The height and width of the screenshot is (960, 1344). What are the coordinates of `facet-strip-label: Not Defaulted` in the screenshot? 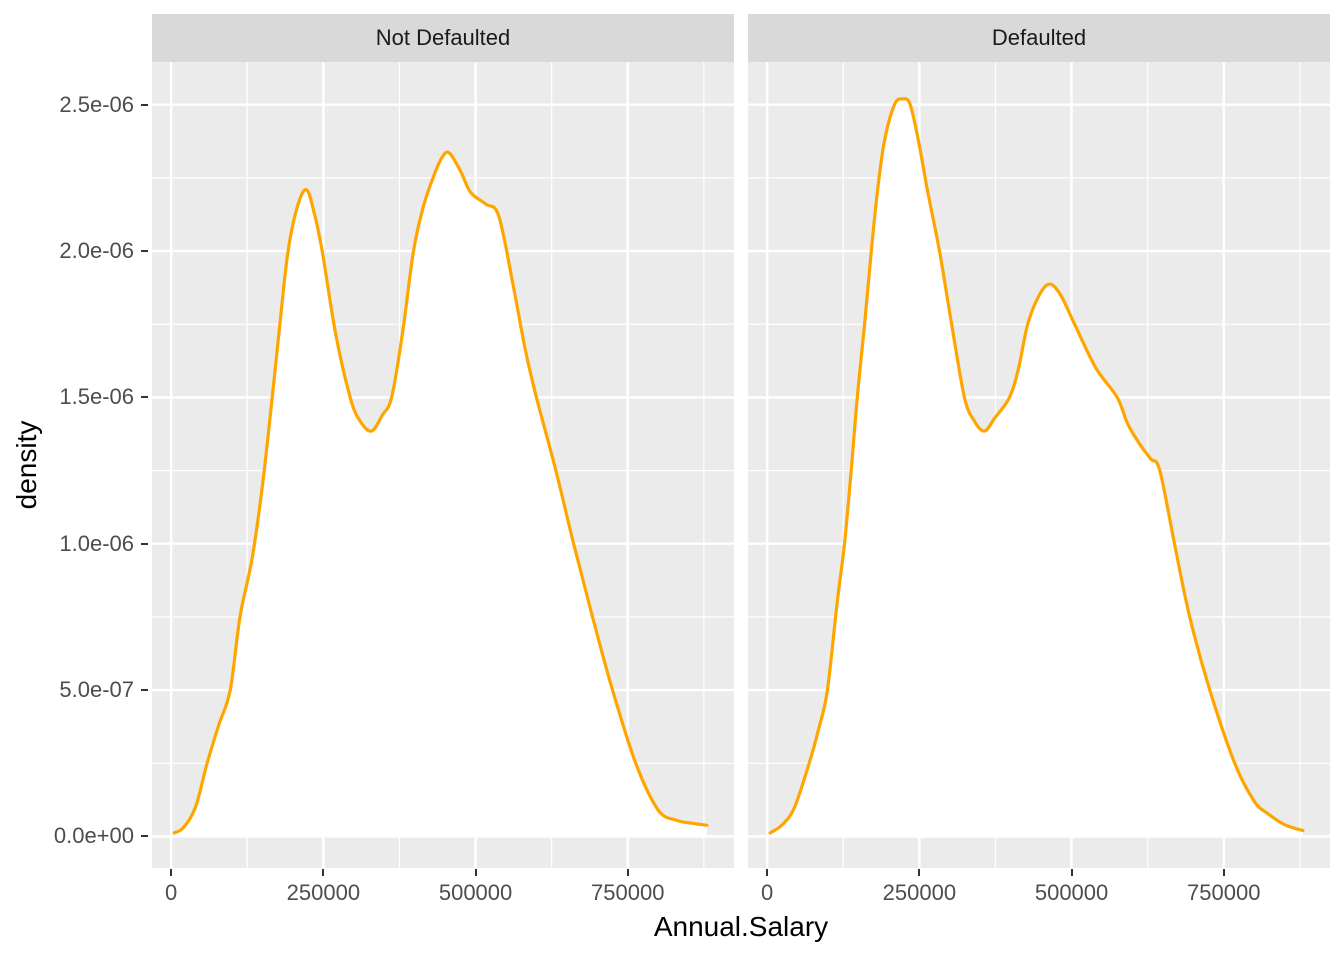 It's located at (443, 37).